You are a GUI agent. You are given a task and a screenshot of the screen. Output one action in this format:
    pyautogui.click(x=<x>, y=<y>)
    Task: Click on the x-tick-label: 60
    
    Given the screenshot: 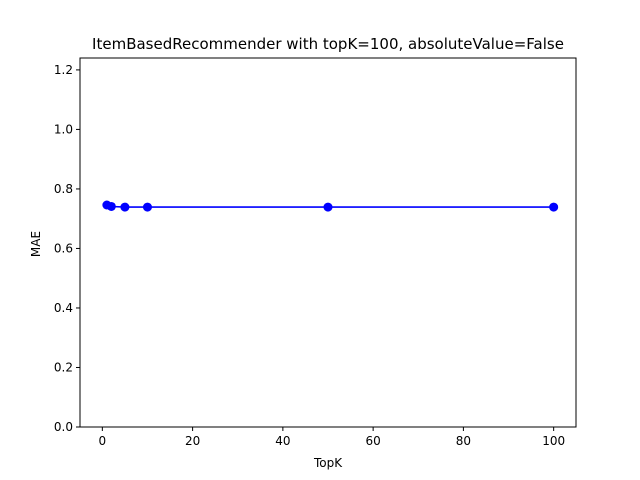 What is the action you would take?
    pyautogui.click(x=372, y=441)
    